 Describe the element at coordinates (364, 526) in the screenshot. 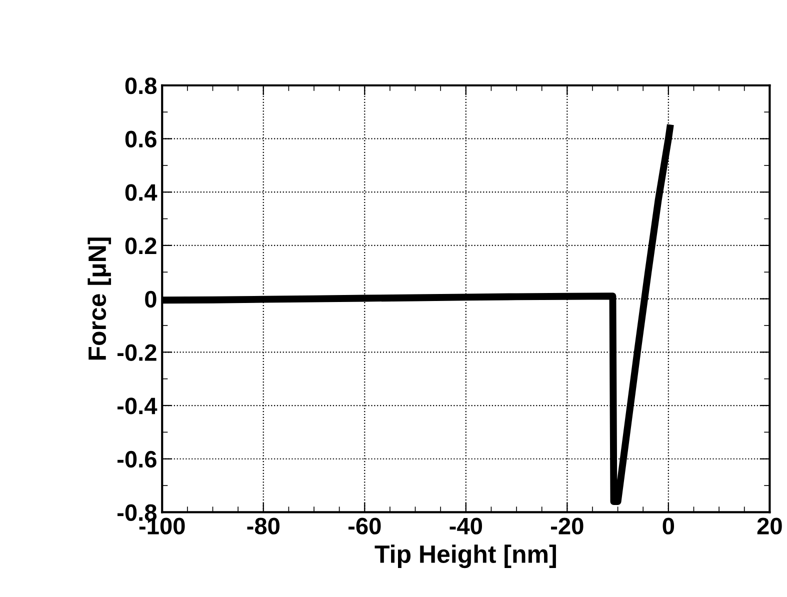

I see `x-tick-label: -60` at that location.